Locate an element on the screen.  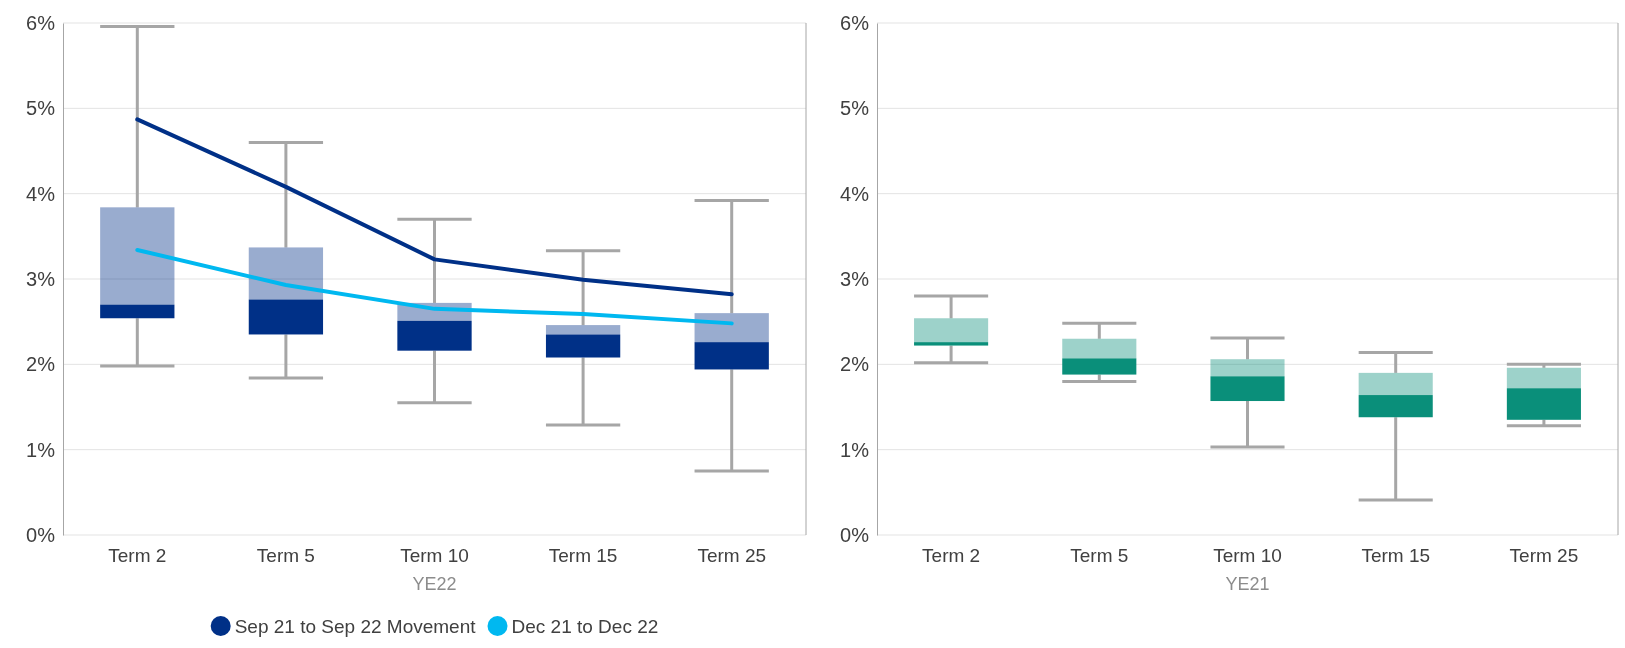
x-axis-title: YE21 is located at coordinates (1247, 584).